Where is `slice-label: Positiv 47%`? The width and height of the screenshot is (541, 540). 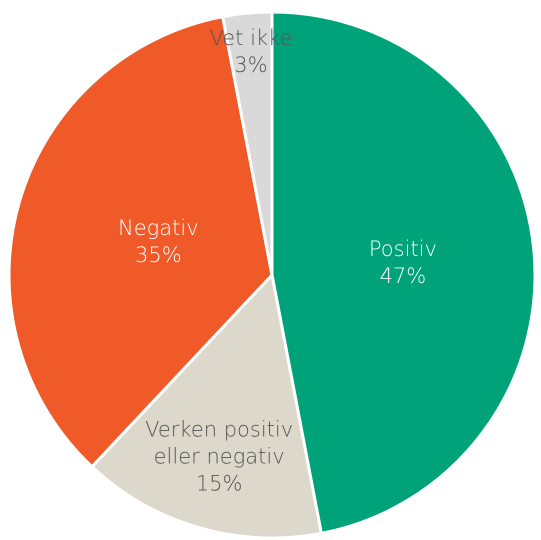 slice-label: Positiv 47% is located at coordinates (403, 263).